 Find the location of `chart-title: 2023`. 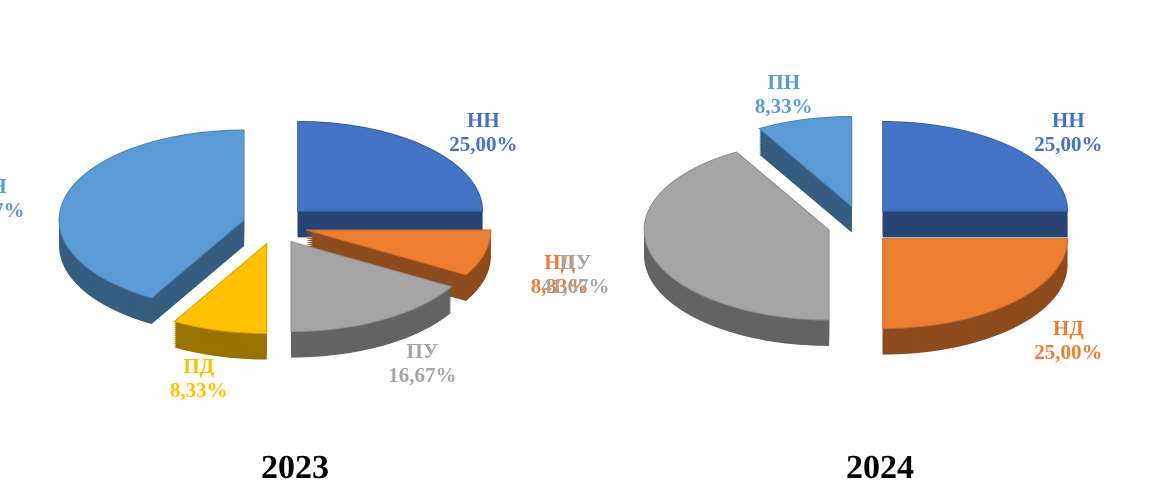

chart-title: 2023 is located at coordinates (295, 467).